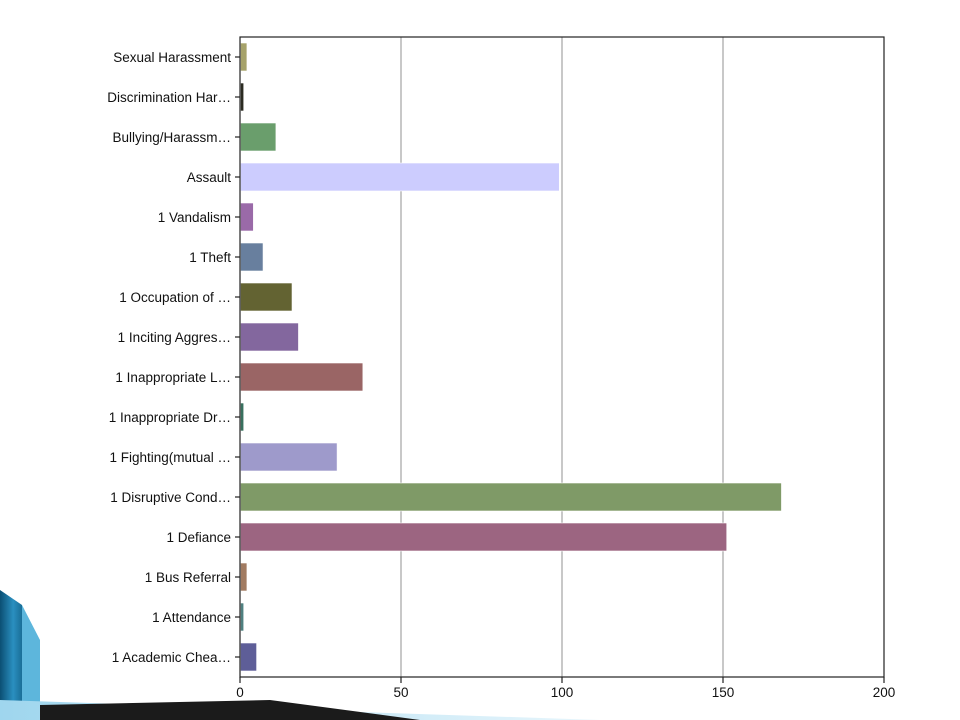 The width and height of the screenshot is (960, 720). I want to click on x-tick-label: 0, so click(240, 692).